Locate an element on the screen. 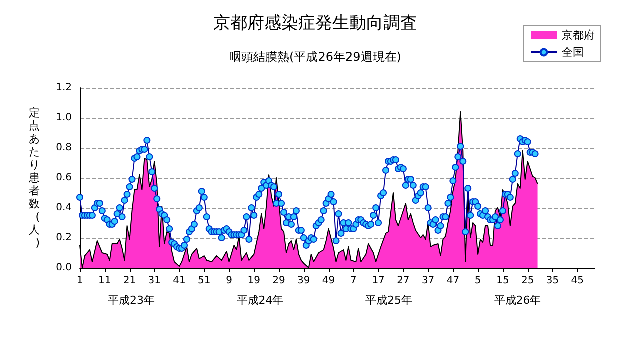  x-tick-label: 27 is located at coordinates (403, 281).